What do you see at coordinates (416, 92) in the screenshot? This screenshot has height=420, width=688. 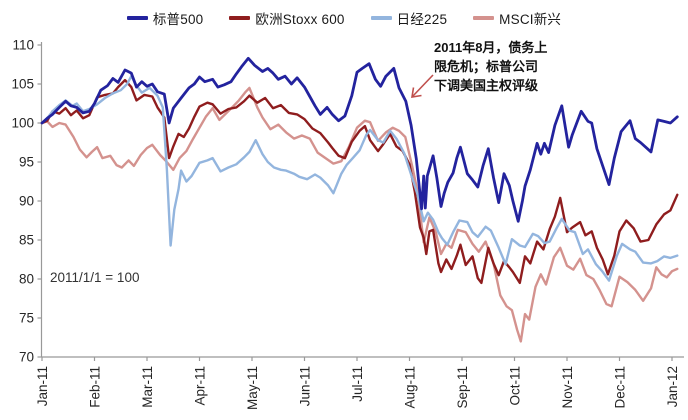 I see `annotation-arrowhead-icon` at bounding box center [416, 92].